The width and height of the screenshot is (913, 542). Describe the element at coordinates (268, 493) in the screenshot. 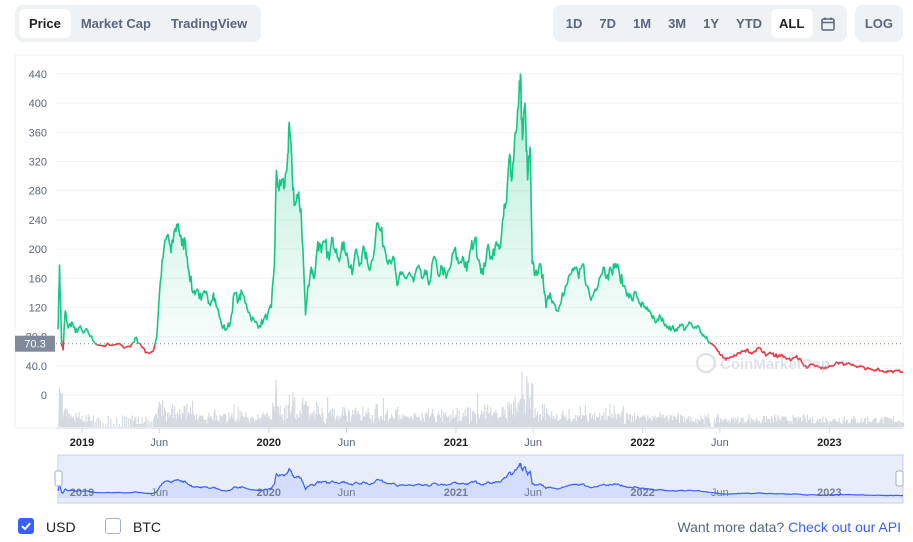

I see `navigator-tick-label: 2020` at that location.